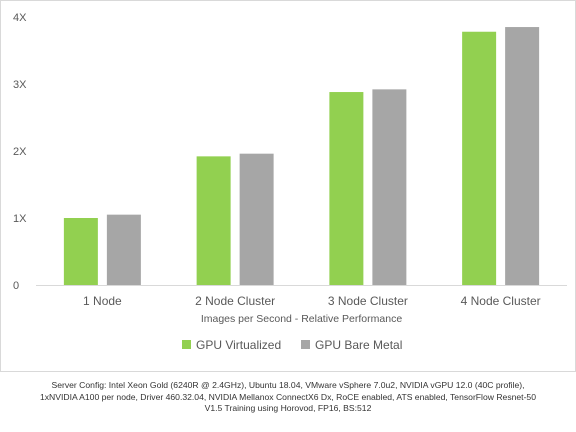 This screenshot has width=576, height=432. I want to click on y-tick-label: 2X, so click(20, 152).